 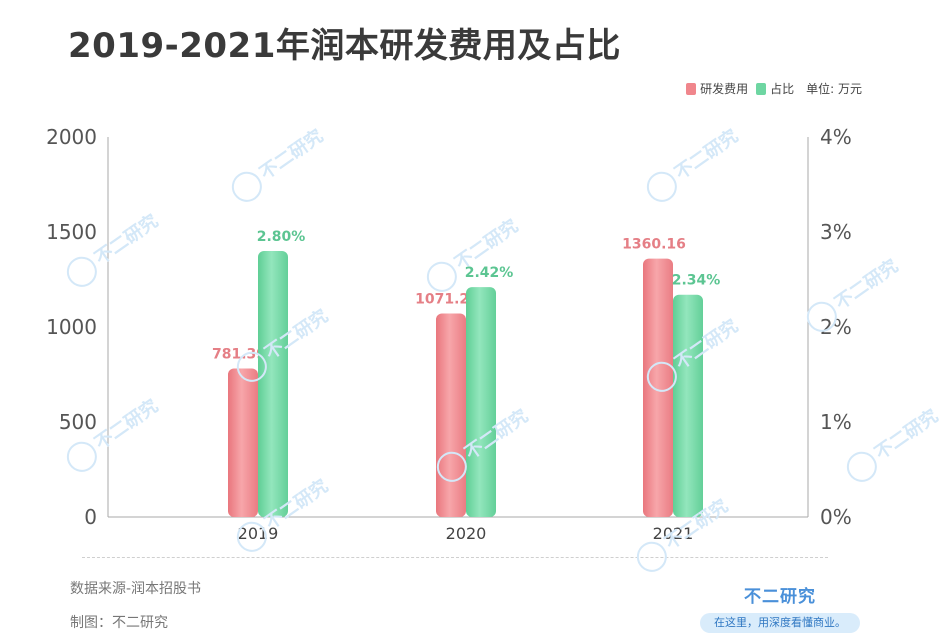 I want to click on y-right-tick-label: 4%, so click(x=836, y=137).